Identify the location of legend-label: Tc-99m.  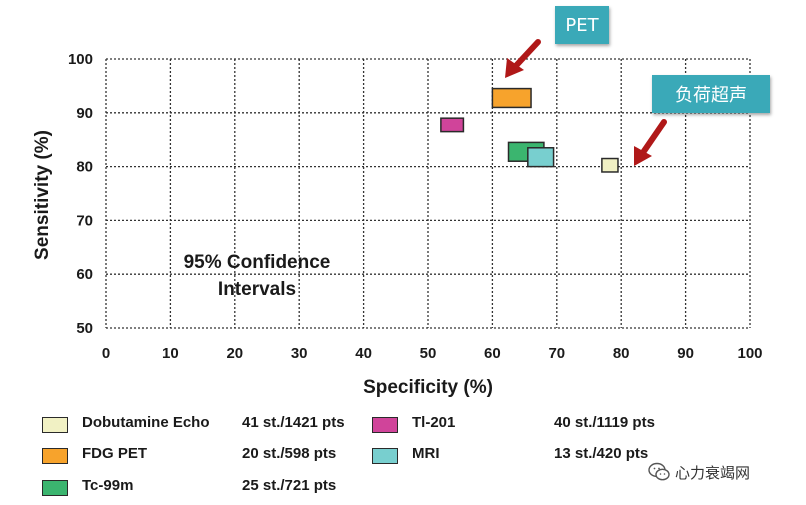
(108, 485).